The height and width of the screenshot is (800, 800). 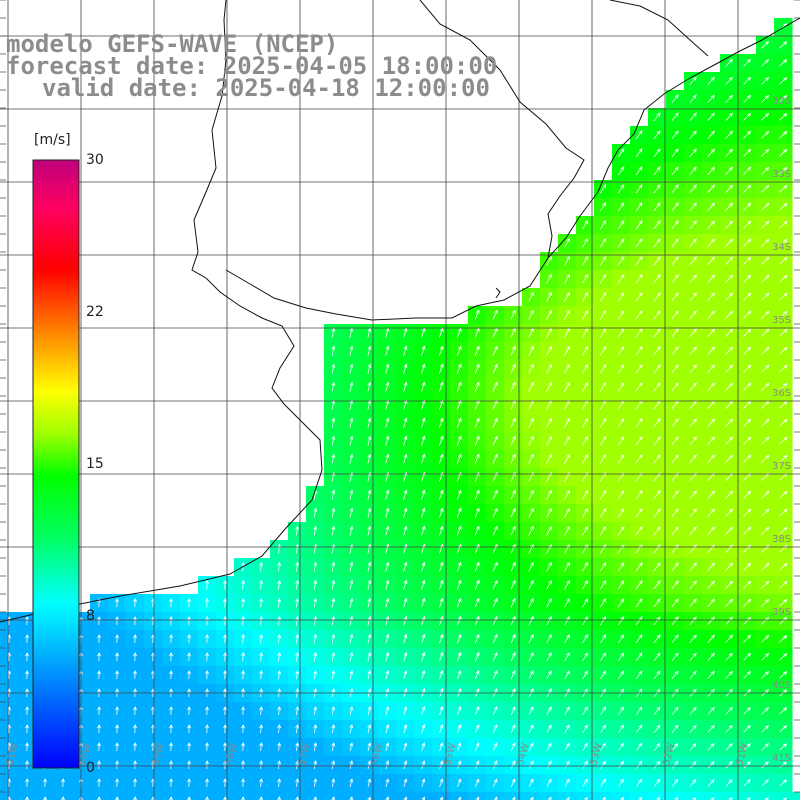 I want to click on colorbar-tick-15: 15, so click(x=95, y=464).